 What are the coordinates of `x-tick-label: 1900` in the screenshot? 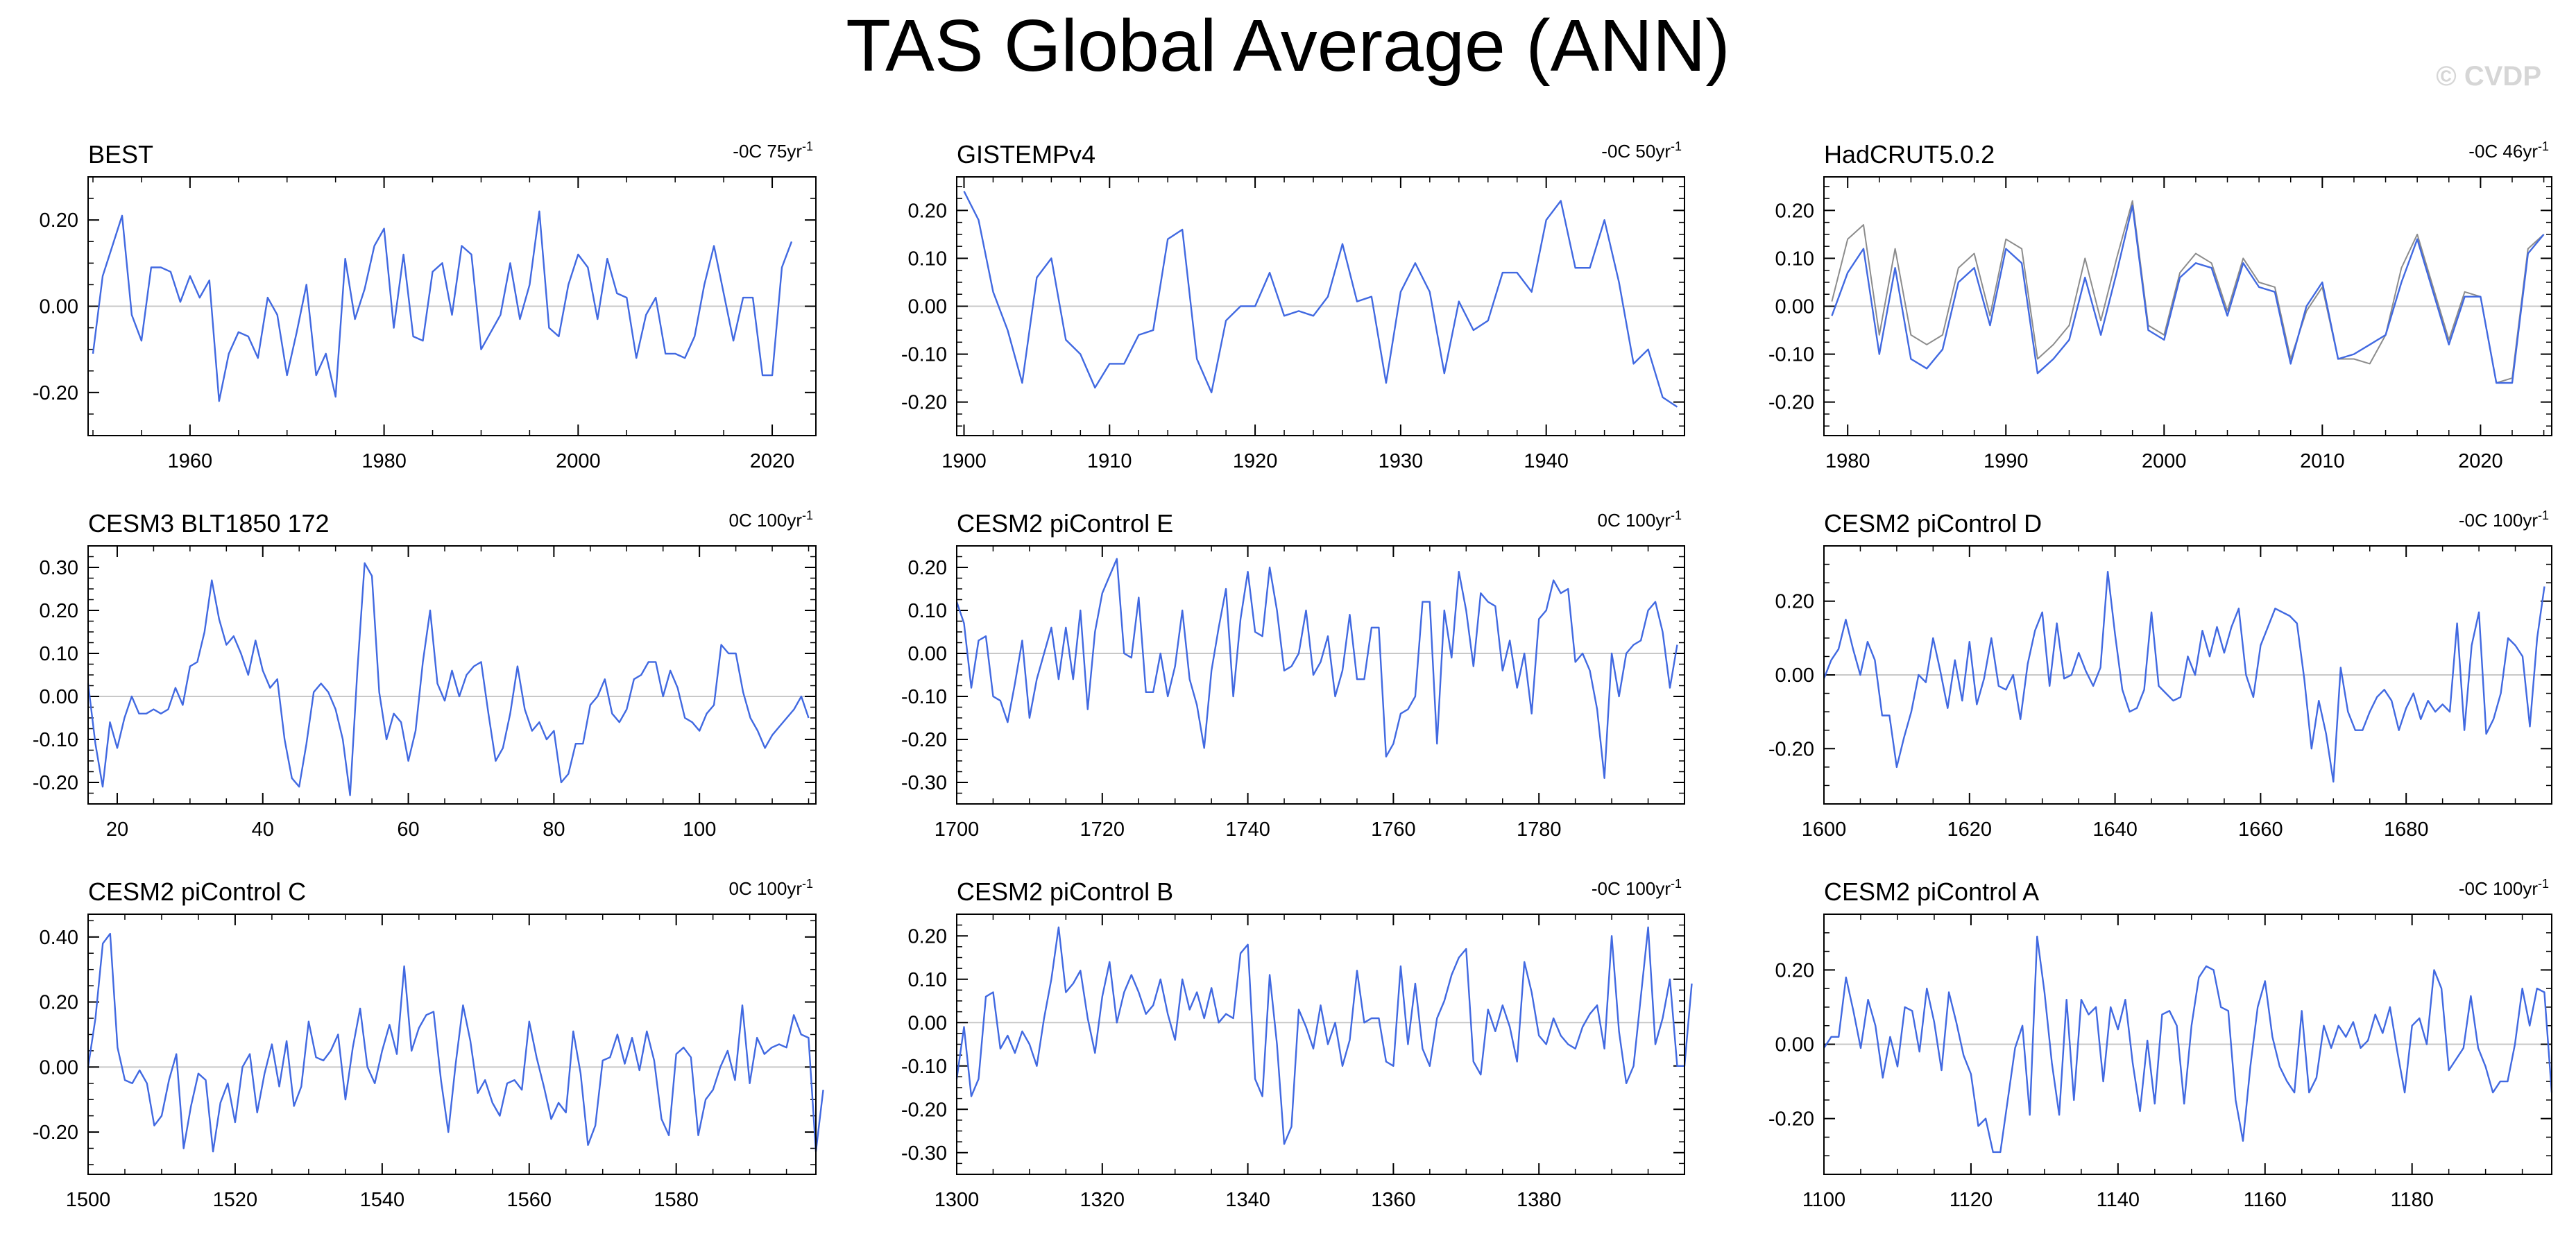 It's located at (964, 461).